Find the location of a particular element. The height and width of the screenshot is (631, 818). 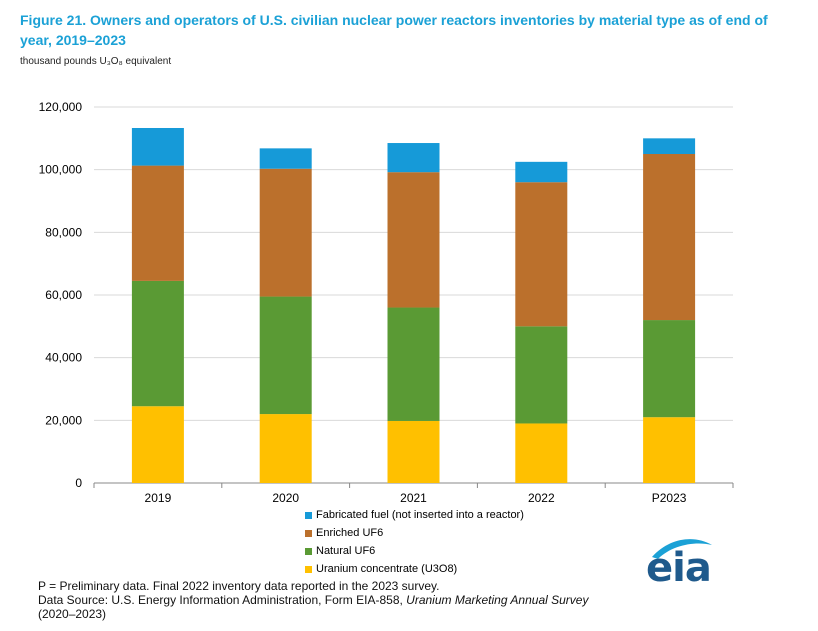

source-years: (2020–2023) is located at coordinates (72, 614).